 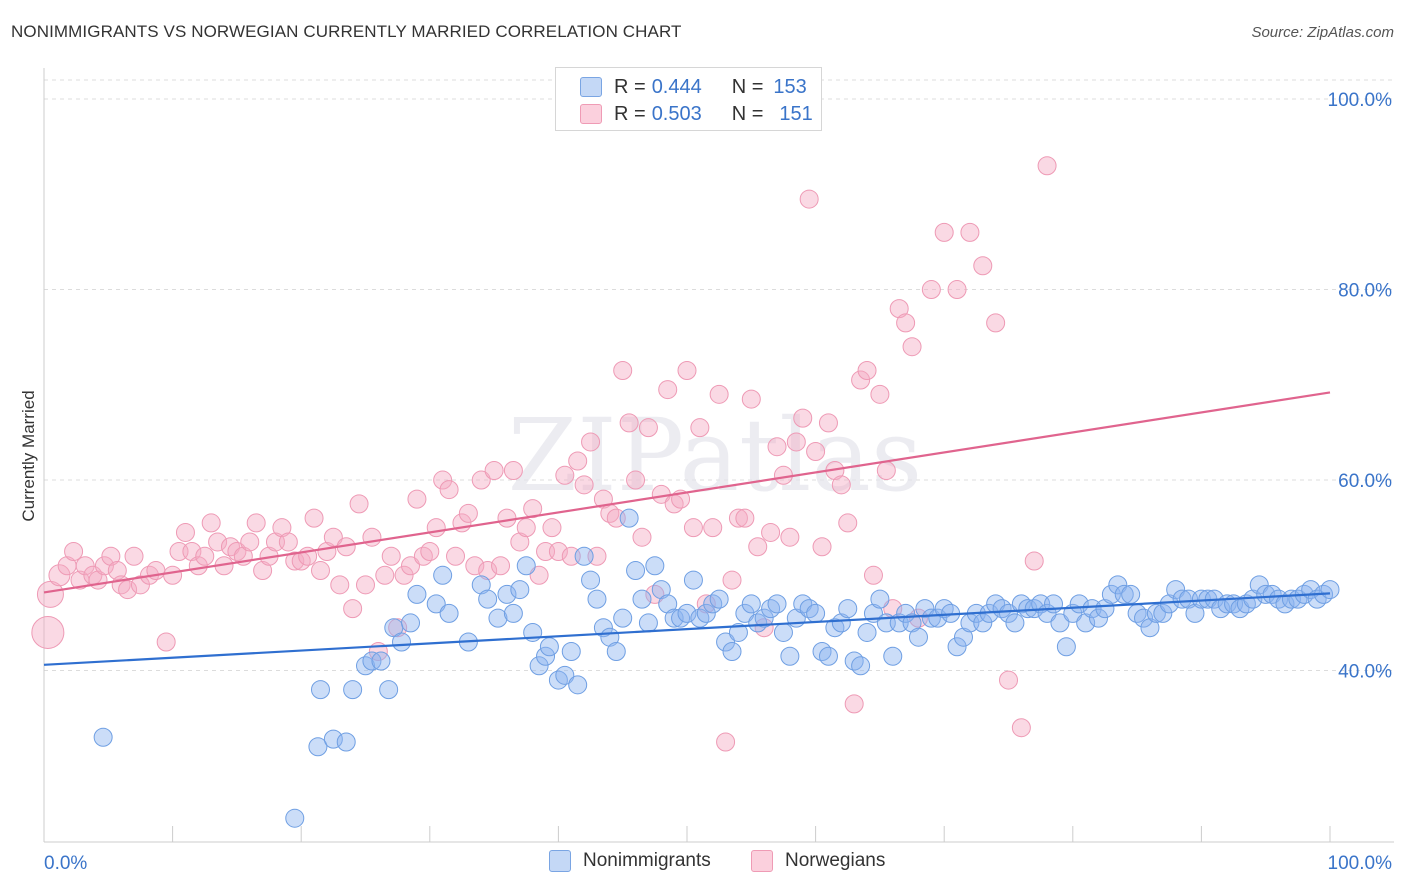 What do you see at coordinates (65, 863) in the screenshot?
I see `x-tick-label-min: 0.0%` at bounding box center [65, 863].